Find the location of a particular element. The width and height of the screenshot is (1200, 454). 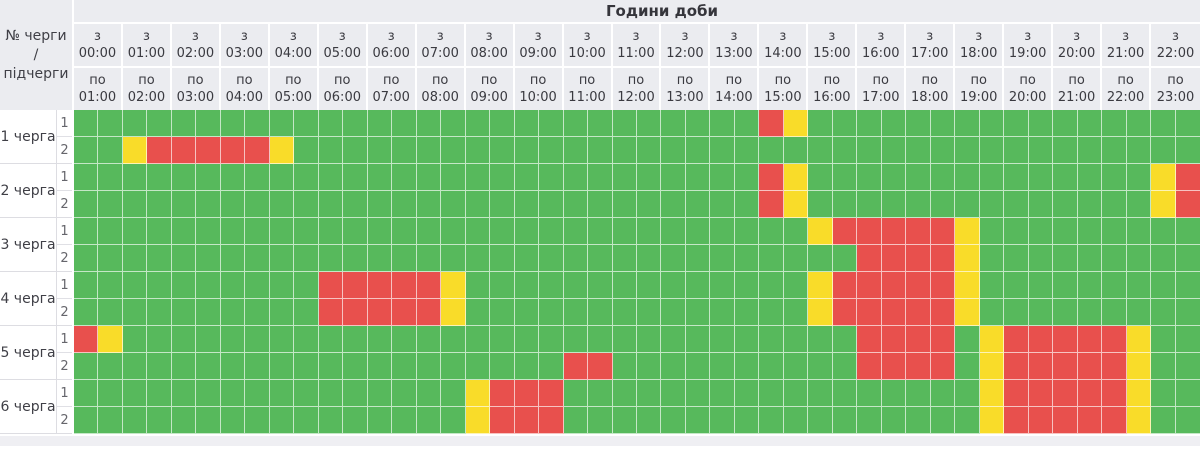

hour-time: 02:00 is located at coordinates (195, 53).